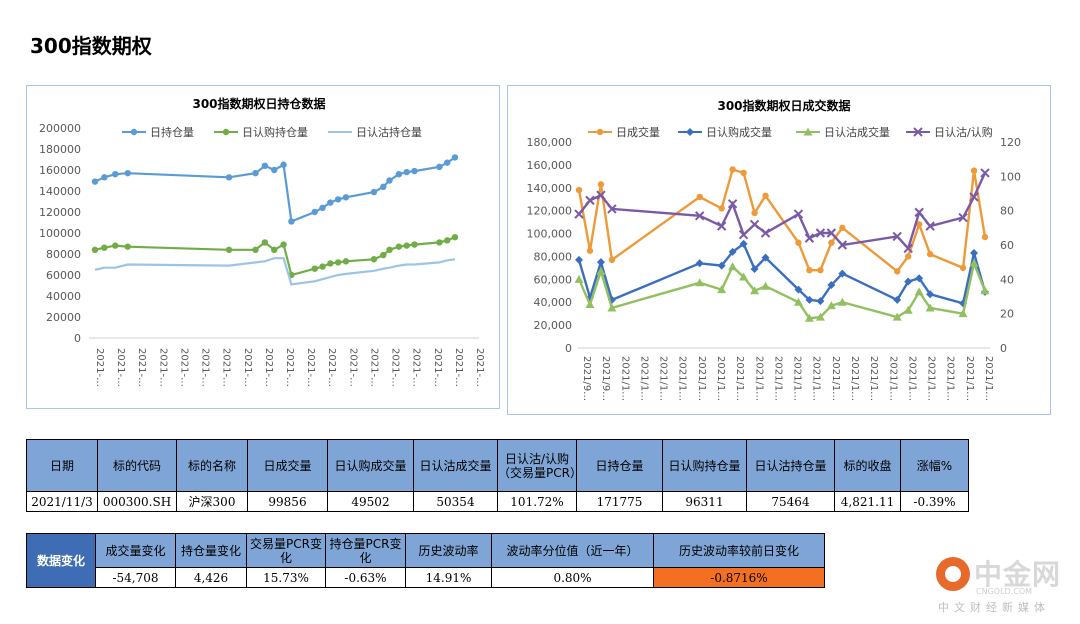  Describe the element at coordinates (60, 233) in the screenshot. I see `y-tick-label: 100000` at that location.